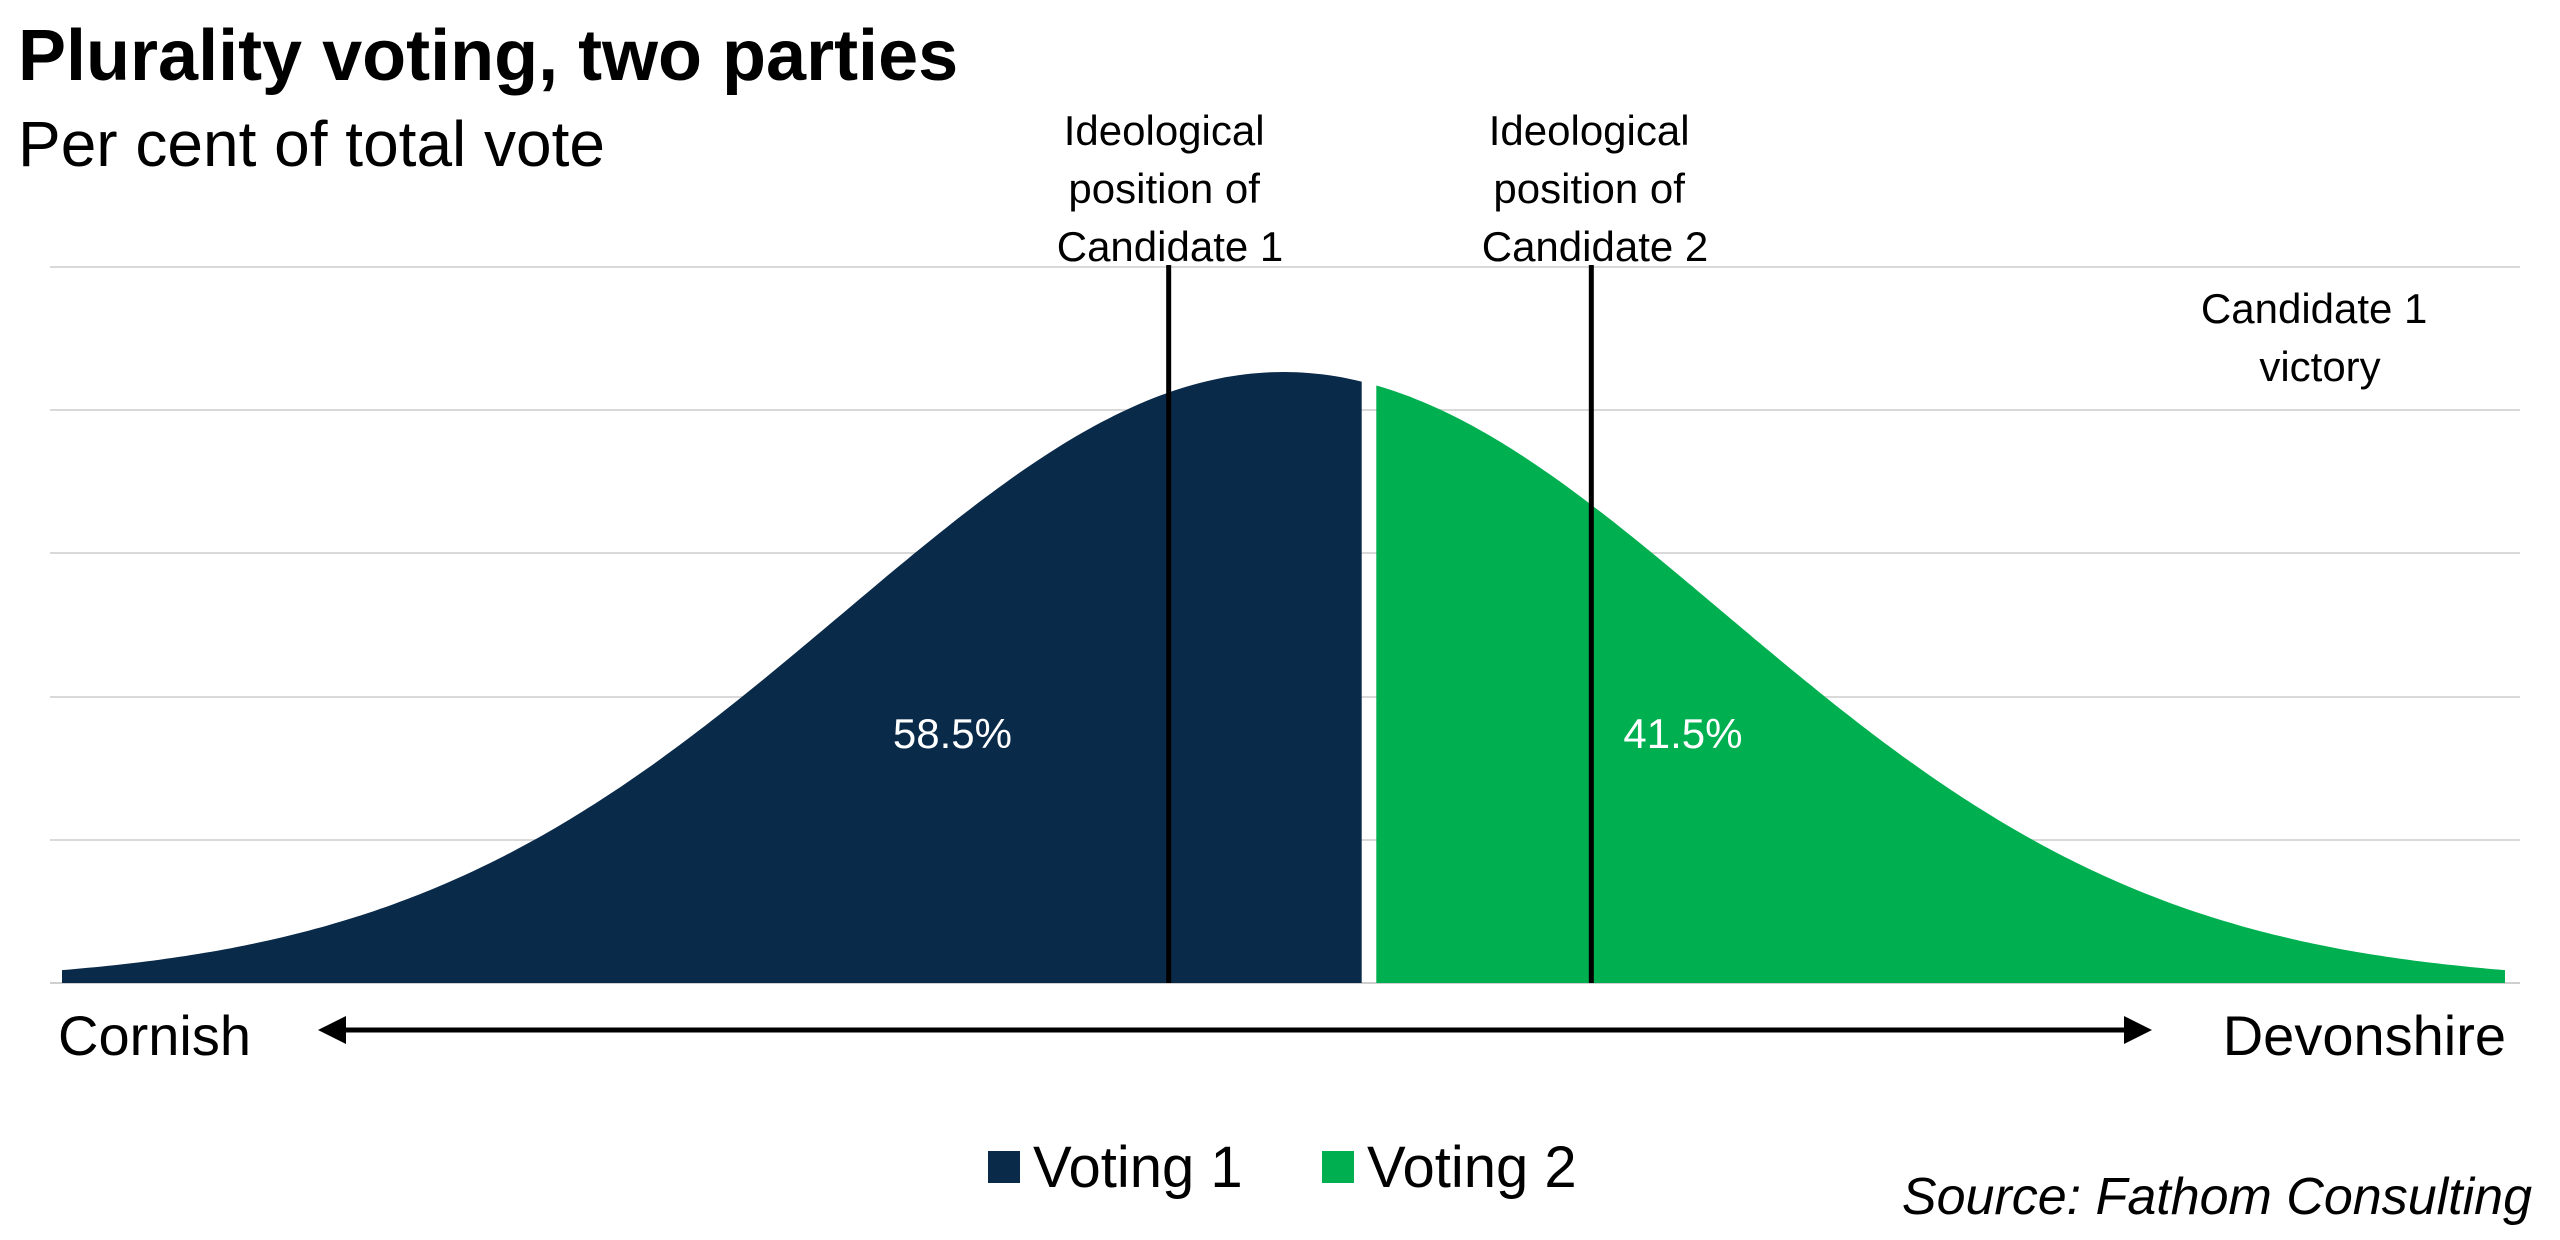 The width and height of the screenshot is (2560, 1240). I want to click on candidate-1-annotation-line: position of, so click(1164, 188).